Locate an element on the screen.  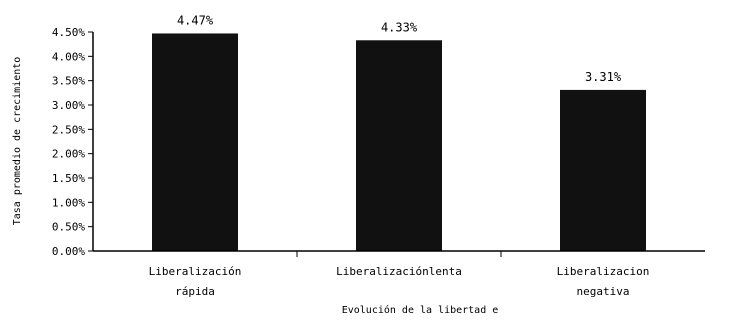
x-category-label: Liberalizacion is located at coordinates (603, 271).